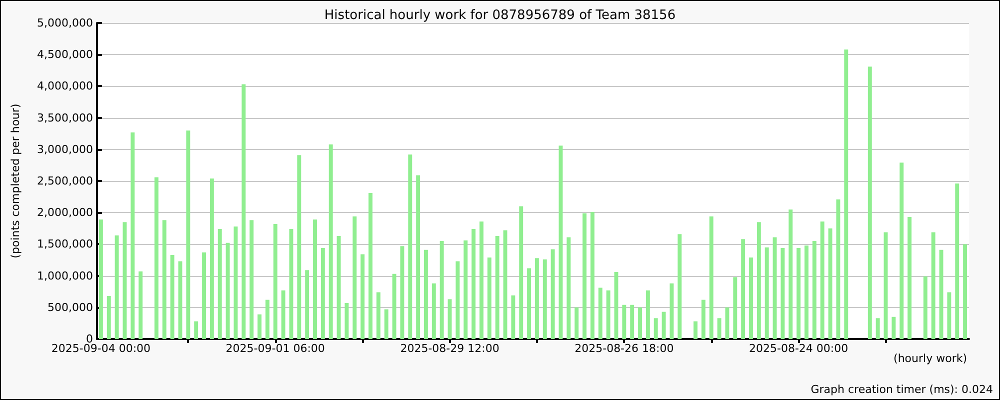 The height and width of the screenshot is (400, 1000). Describe the element at coordinates (101, 348) in the screenshot. I see `x-tick-label: 2025-09-04 00:00` at that location.